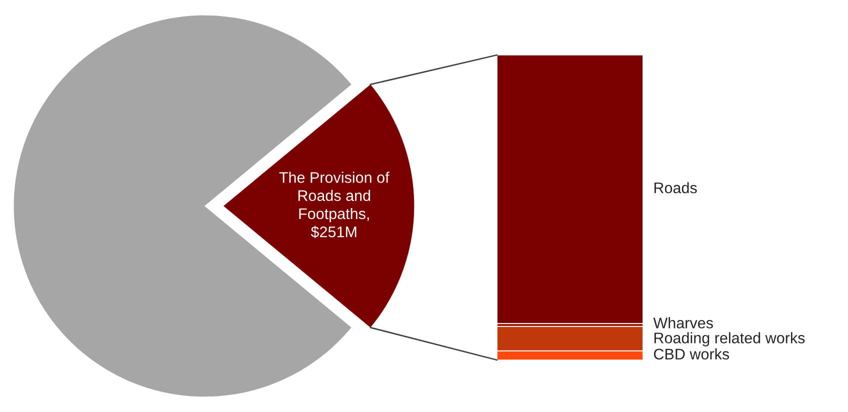 The height and width of the screenshot is (412, 848). I want to click on series-label: Wharves, so click(683, 322).